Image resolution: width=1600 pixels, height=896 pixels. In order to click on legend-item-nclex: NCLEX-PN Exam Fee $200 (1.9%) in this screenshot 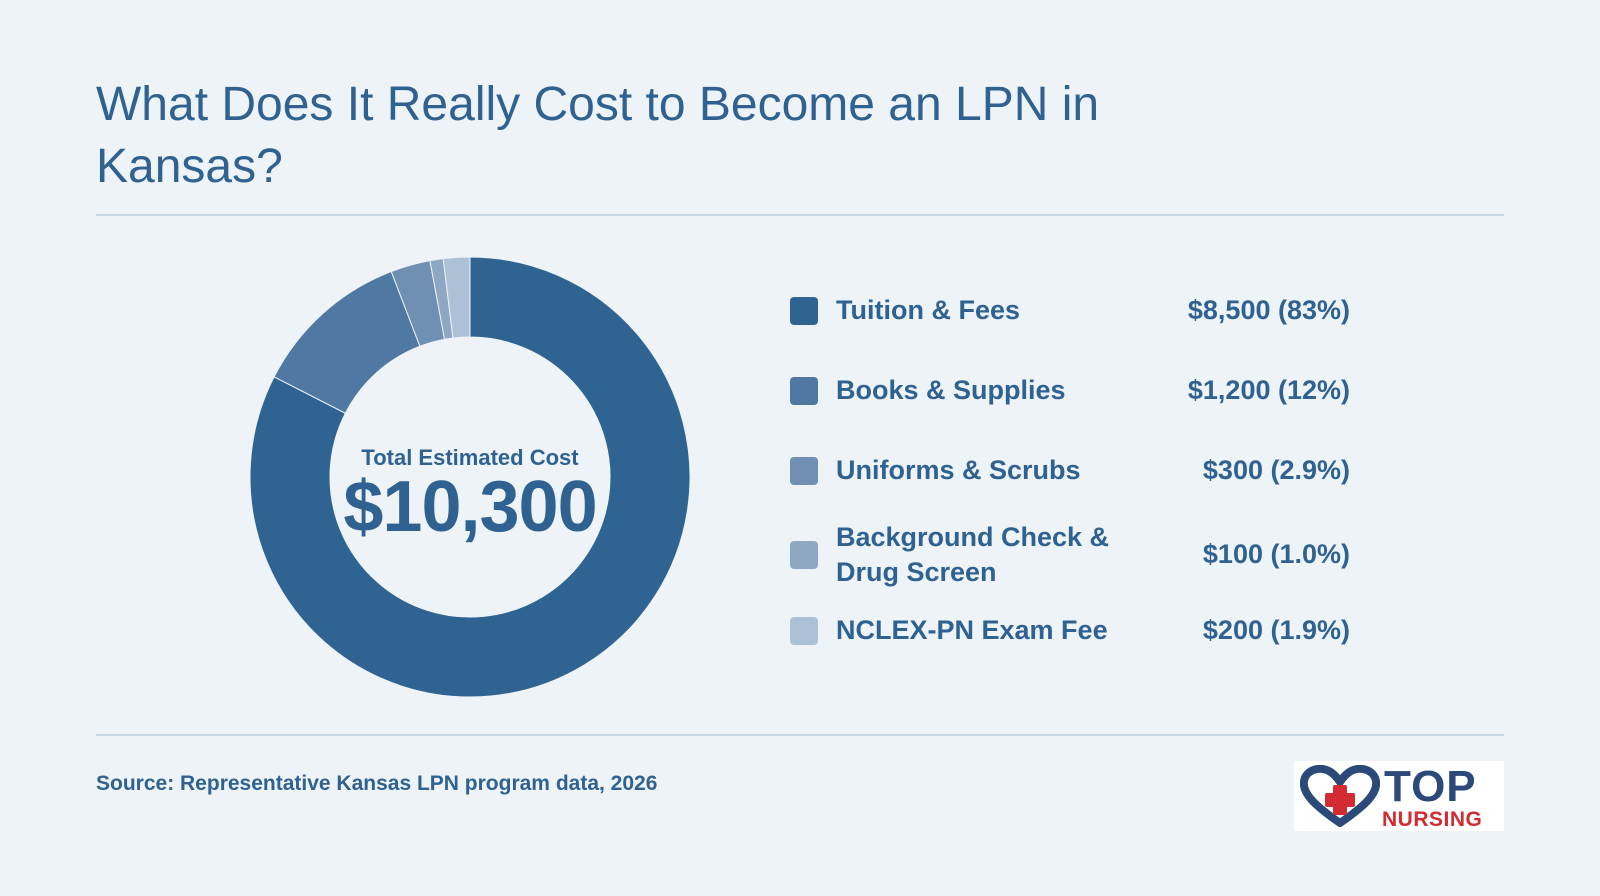, I will do `click(1070, 632)`.